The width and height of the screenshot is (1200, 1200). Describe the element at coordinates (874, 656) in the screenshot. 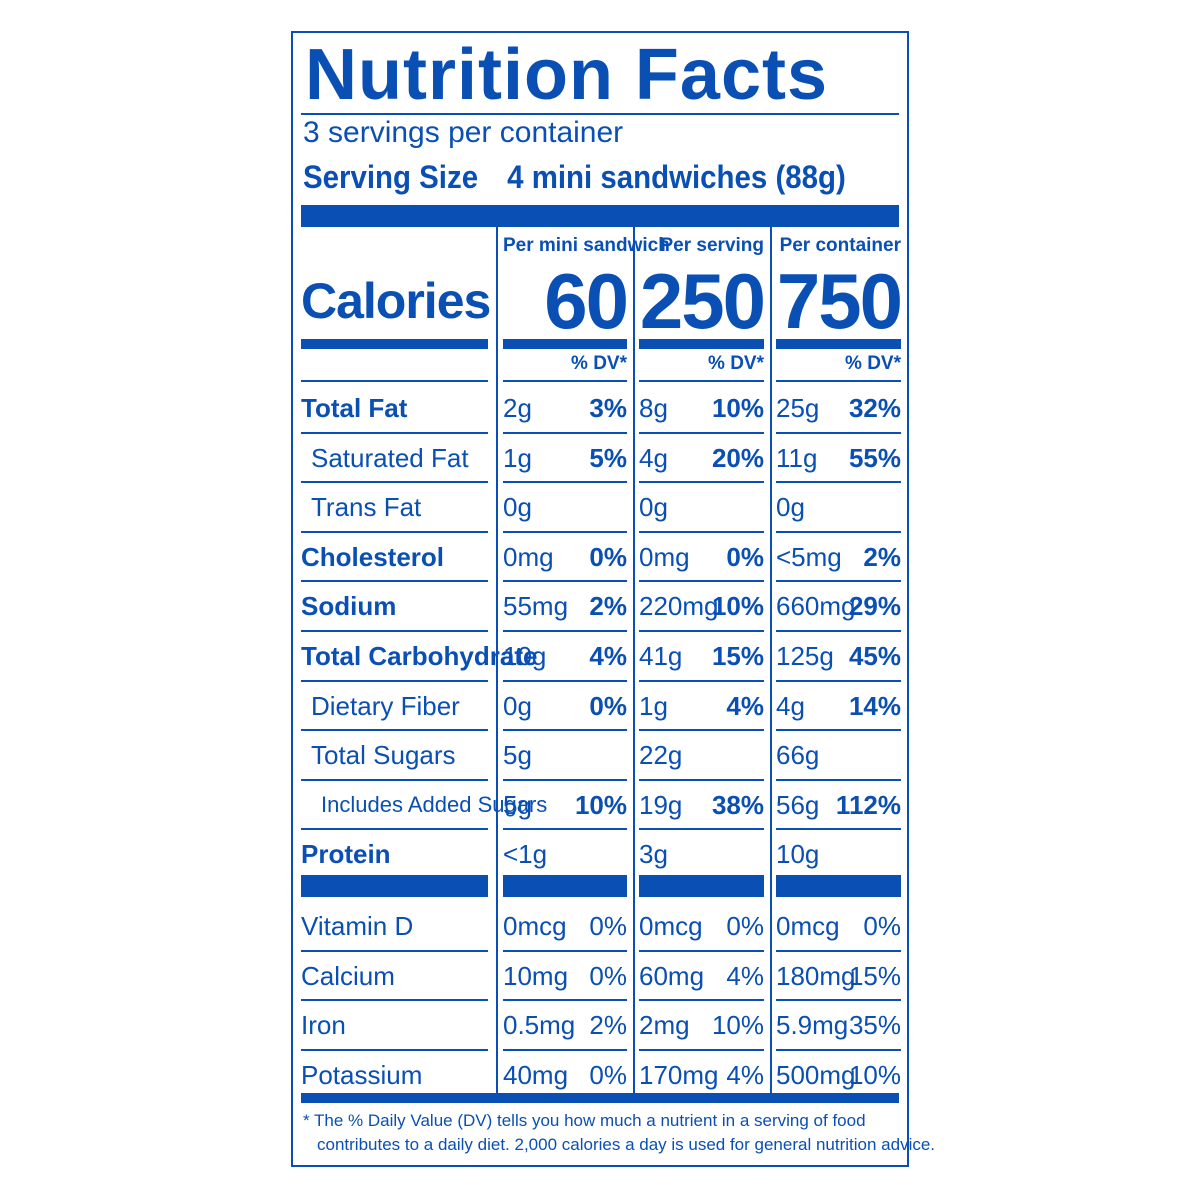

I see `nutrient-dv-percent: 45%` at that location.